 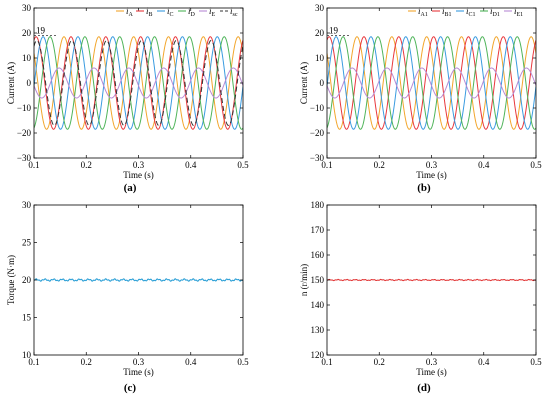 What do you see at coordinates (170, 12) in the screenshot?
I see `legend-label: iC` at bounding box center [170, 12].